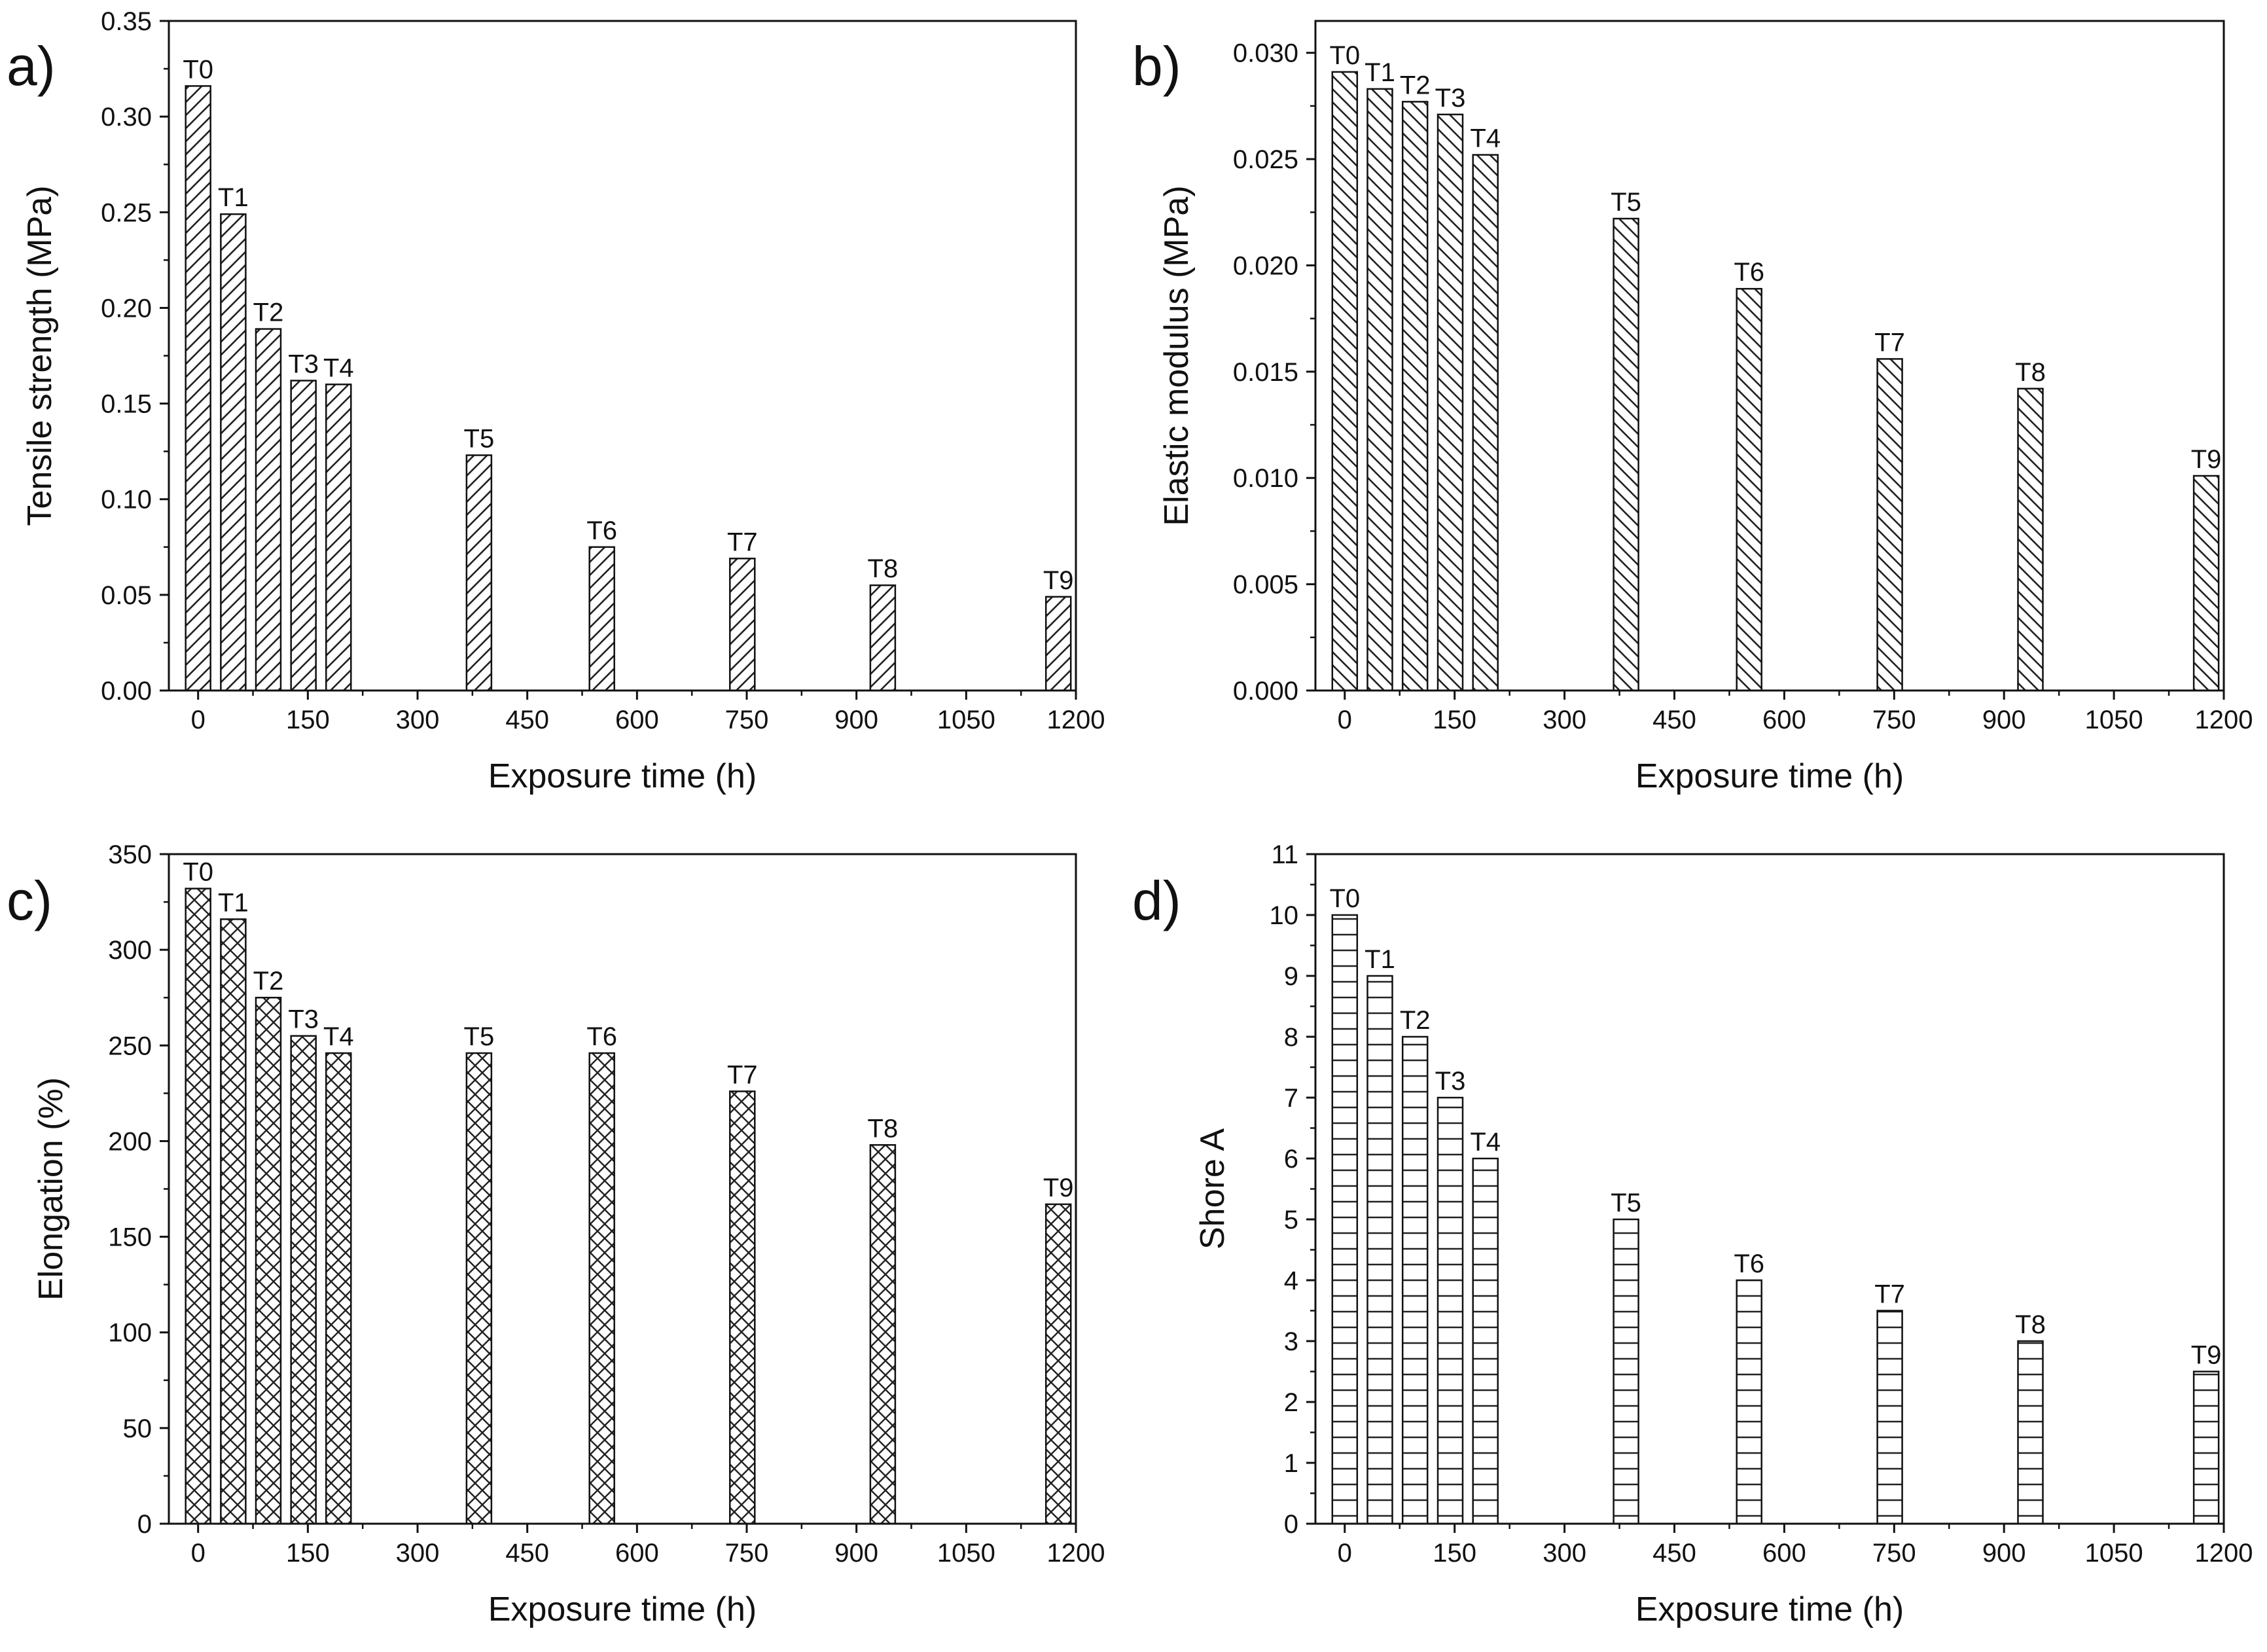  I want to click on bar-t2, so click(1415, 1280).